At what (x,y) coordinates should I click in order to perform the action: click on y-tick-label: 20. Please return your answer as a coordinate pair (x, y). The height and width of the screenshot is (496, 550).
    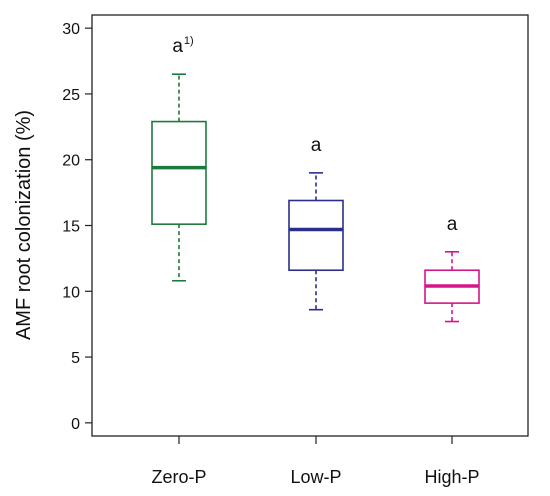
    Looking at the image, I should click on (71, 161).